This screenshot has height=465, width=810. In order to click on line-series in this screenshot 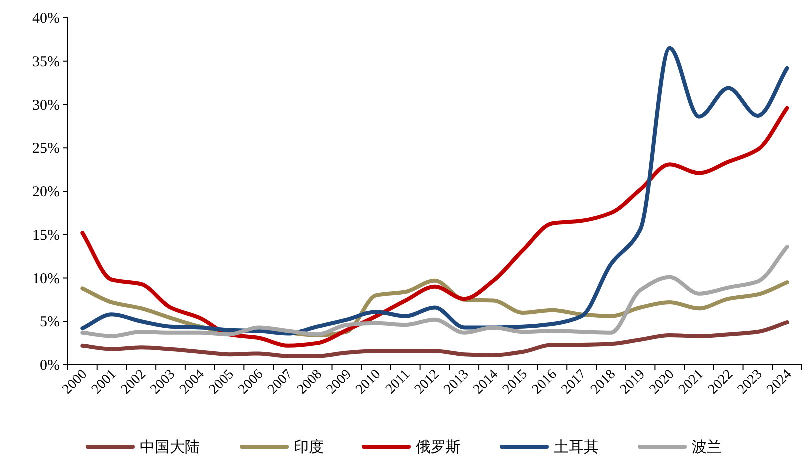, I will do `click(435, 339)`.